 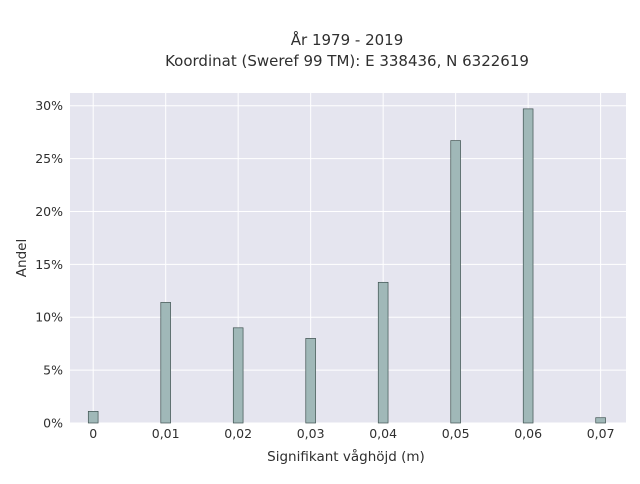 I want to click on x-tick-label: 0,06, so click(x=528, y=433).